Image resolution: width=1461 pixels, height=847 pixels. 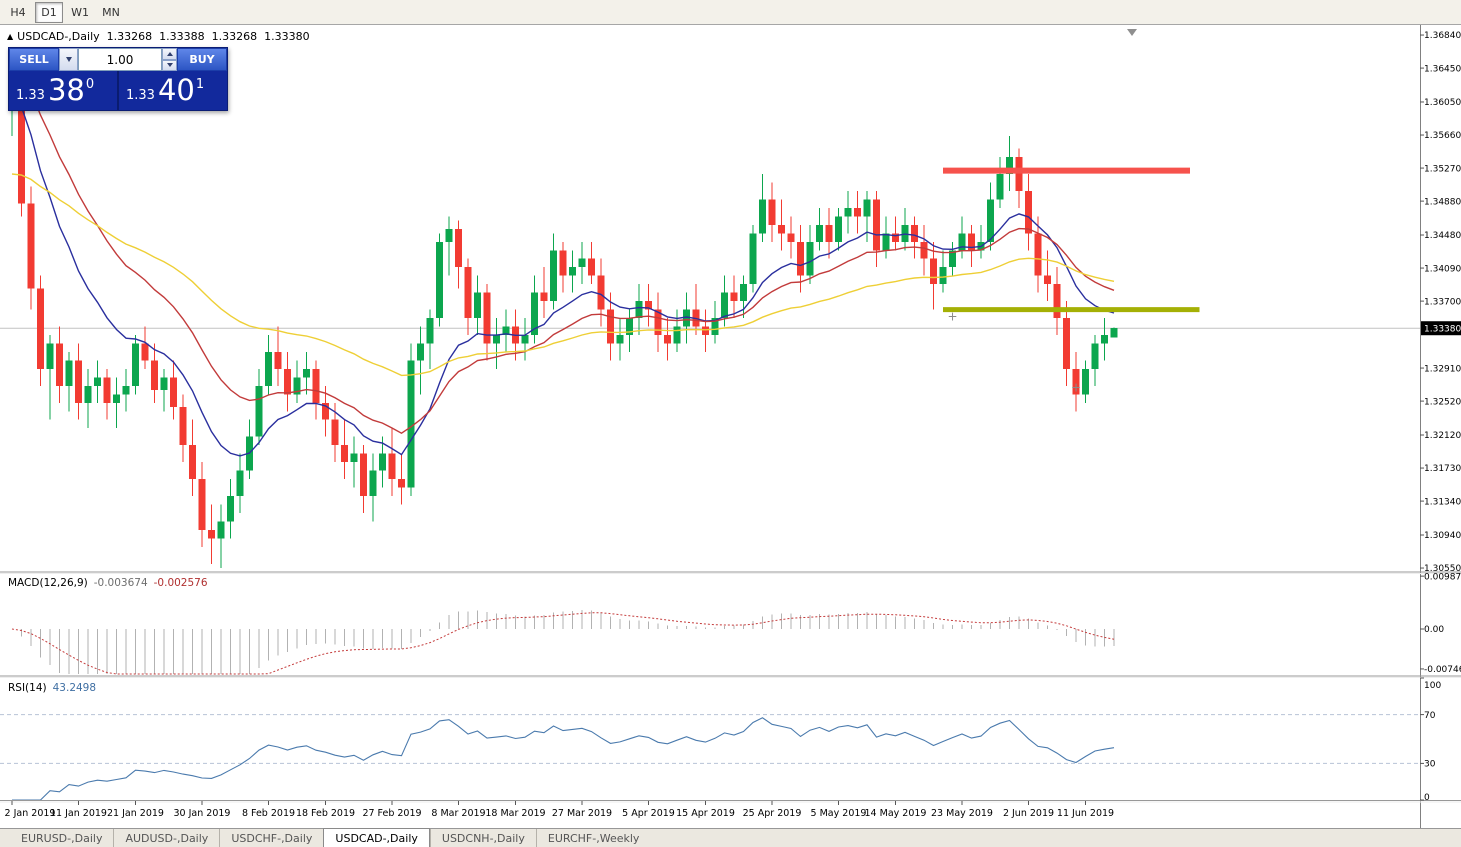 What do you see at coordinates (34, 59) in the screenshot?
I see `sell-button: SELL` at bounding box center [34, 59].